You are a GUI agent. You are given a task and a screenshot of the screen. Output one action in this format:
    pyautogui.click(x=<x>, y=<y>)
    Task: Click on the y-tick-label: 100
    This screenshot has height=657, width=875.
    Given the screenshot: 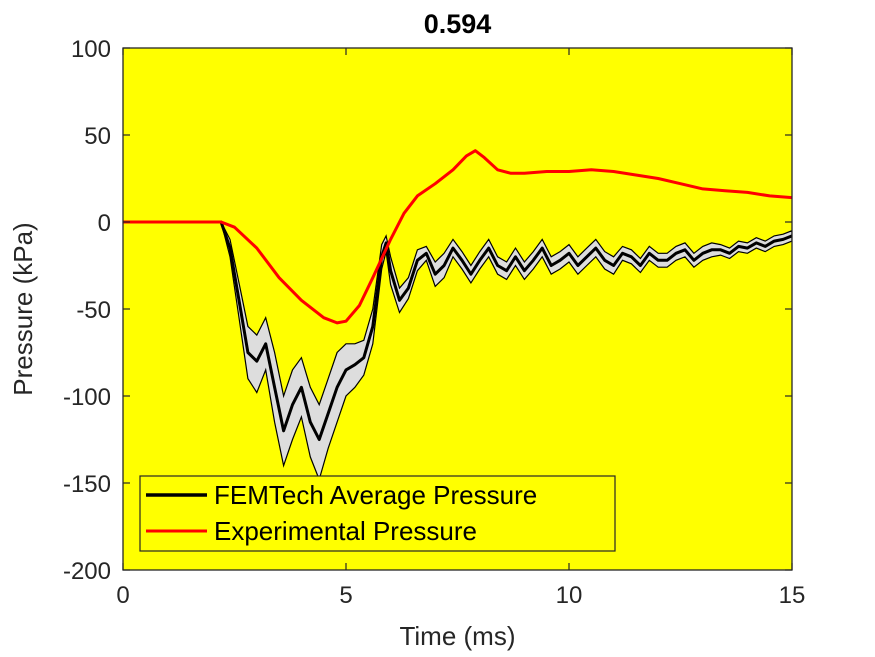 What is the action you would take?
    pyautogui.click(x=91, y=49)
    